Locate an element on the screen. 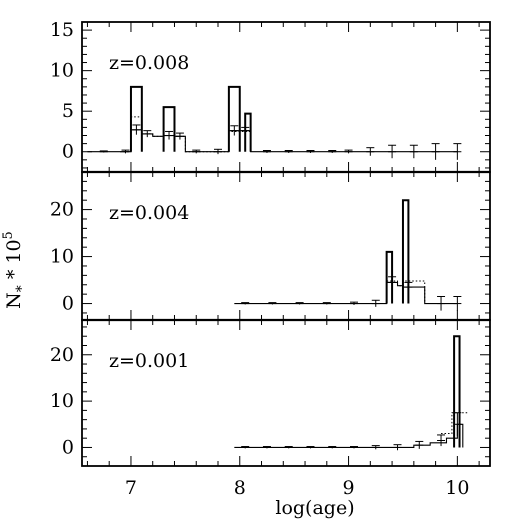 Image resolution: width=520 pixels, height=520 pixels. x-tick-label: 8 is located at coordinates (240, 488).